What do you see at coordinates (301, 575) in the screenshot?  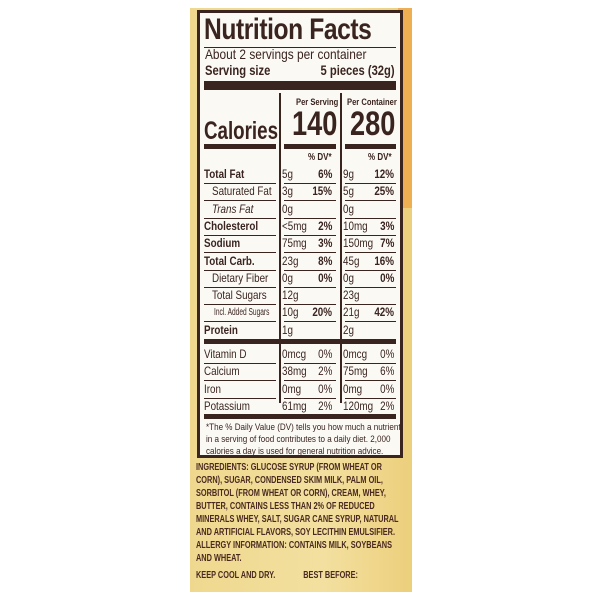 I see `storage-row: KEEP COOL AND DRY. BEST BEFORE:` at bounding box center [301, 575].